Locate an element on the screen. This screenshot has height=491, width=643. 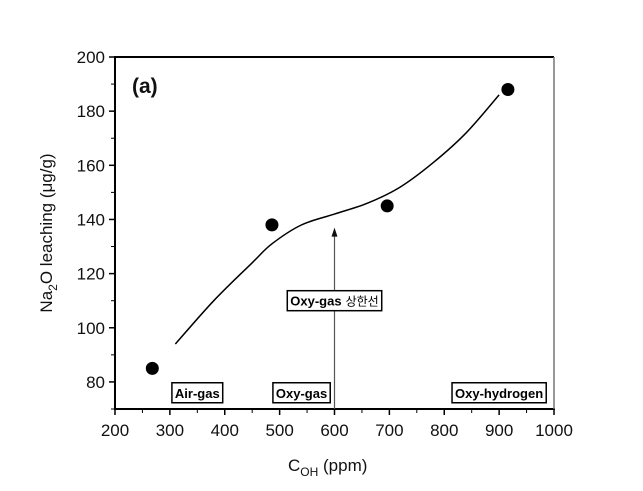
x-tick-label: 600 is located at coordinates (334, 430).